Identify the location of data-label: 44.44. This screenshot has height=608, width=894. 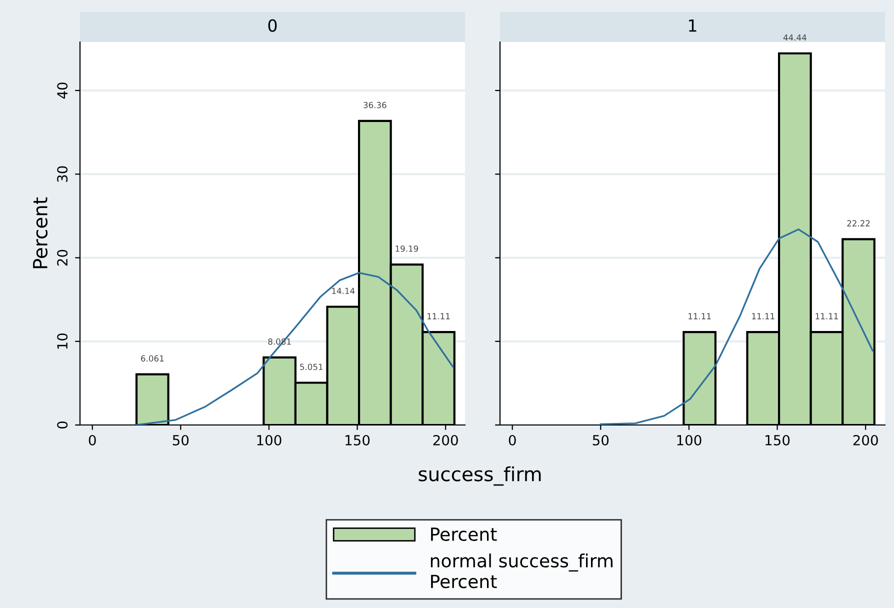
(794, 37).